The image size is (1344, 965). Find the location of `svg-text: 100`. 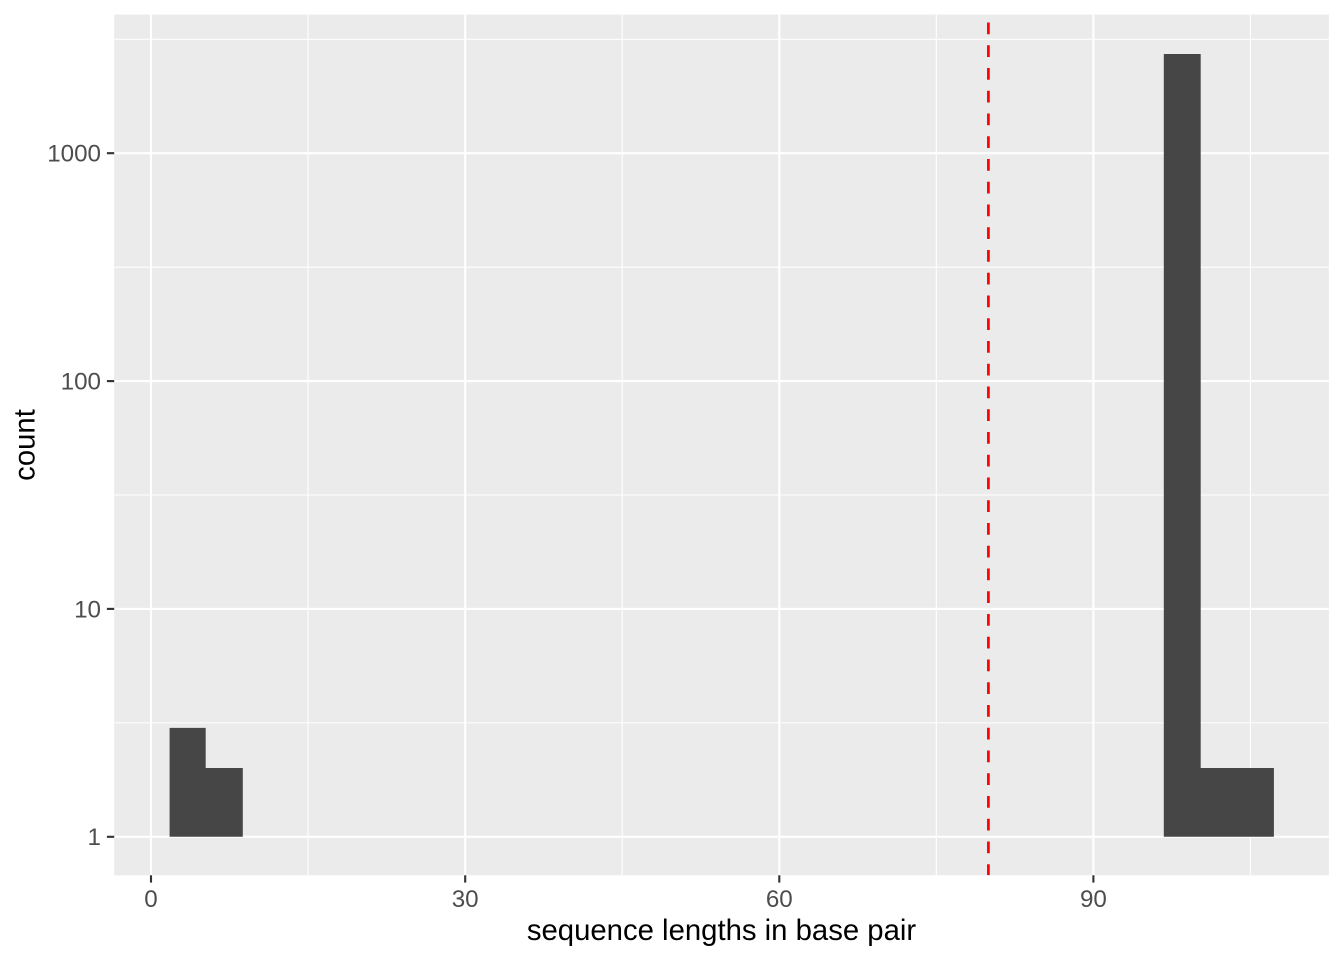

svg-text: 100 is located at coordinates (81, 382).